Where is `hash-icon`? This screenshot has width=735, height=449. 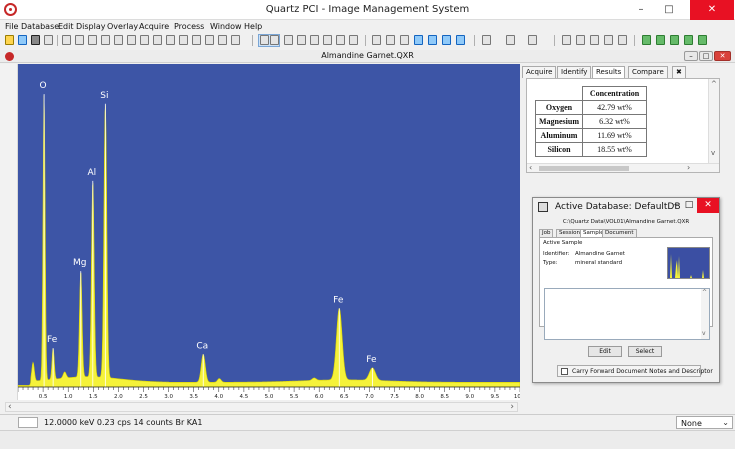
hash-icon is located at coordinates (353, 40).